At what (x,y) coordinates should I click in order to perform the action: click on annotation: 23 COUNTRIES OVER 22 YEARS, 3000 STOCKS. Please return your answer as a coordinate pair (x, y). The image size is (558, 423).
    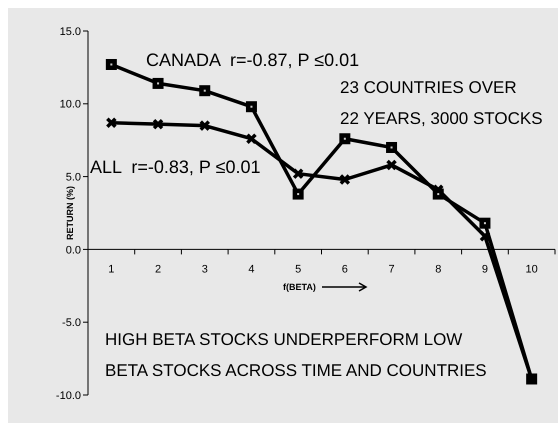
    Looking at the image, I should click on (441, 103).